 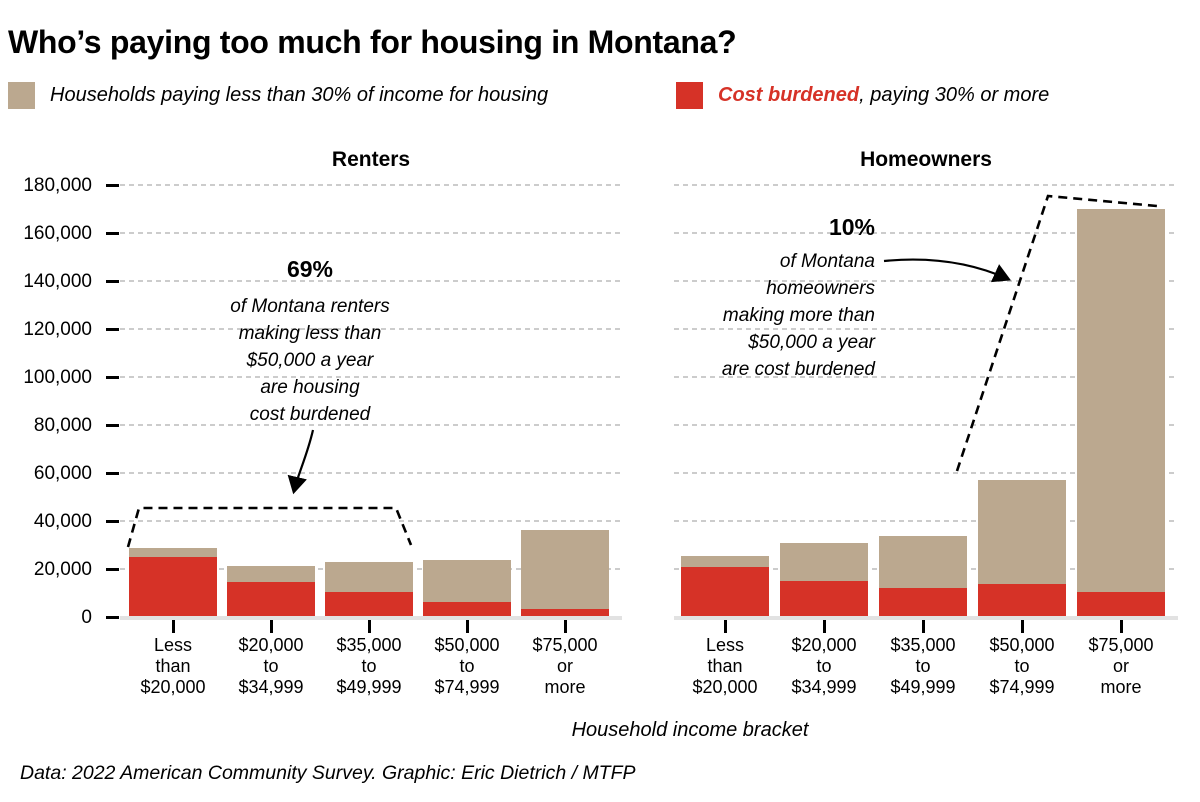 I want to click on y-axis-tick-label: 0, so click(x=86, y=617).